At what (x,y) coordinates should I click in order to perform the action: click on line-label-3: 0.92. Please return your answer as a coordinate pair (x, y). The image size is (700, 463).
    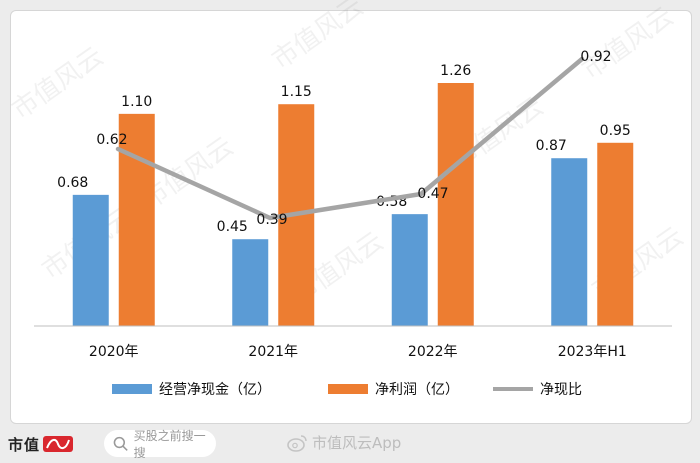
    Looking at the image, I should click on (595, 57).